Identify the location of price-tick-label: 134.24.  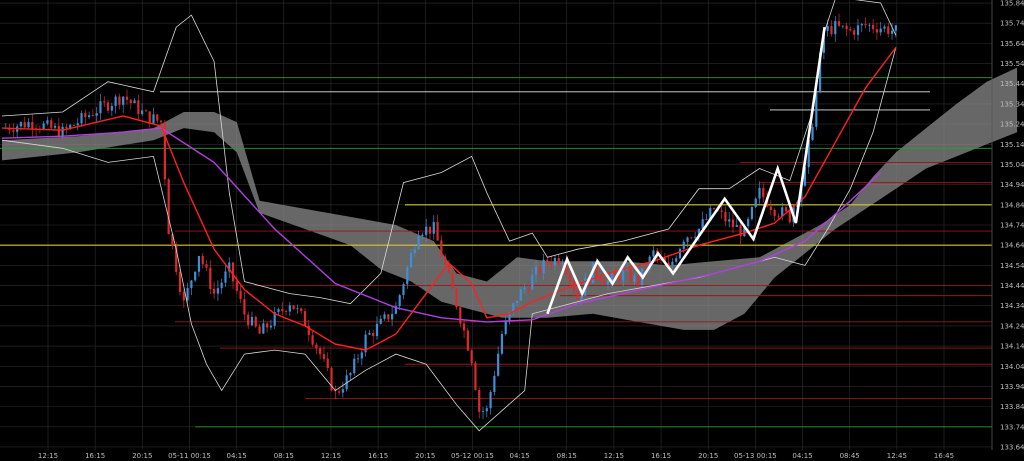
(1012, 326).